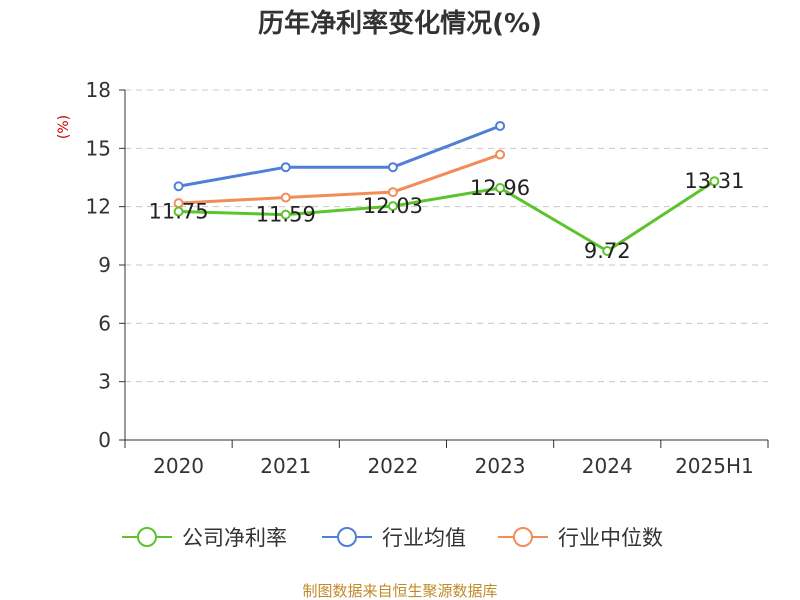 This screenshot has height=600, width=800. Describe the element at coordinates (714, 466) in the screenshot. I see `x-tick-label: 2025H1` at that location.